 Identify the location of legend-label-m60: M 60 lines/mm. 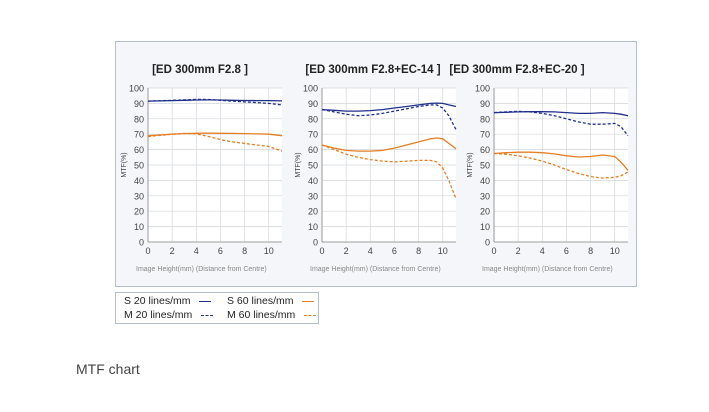
(261, 315).